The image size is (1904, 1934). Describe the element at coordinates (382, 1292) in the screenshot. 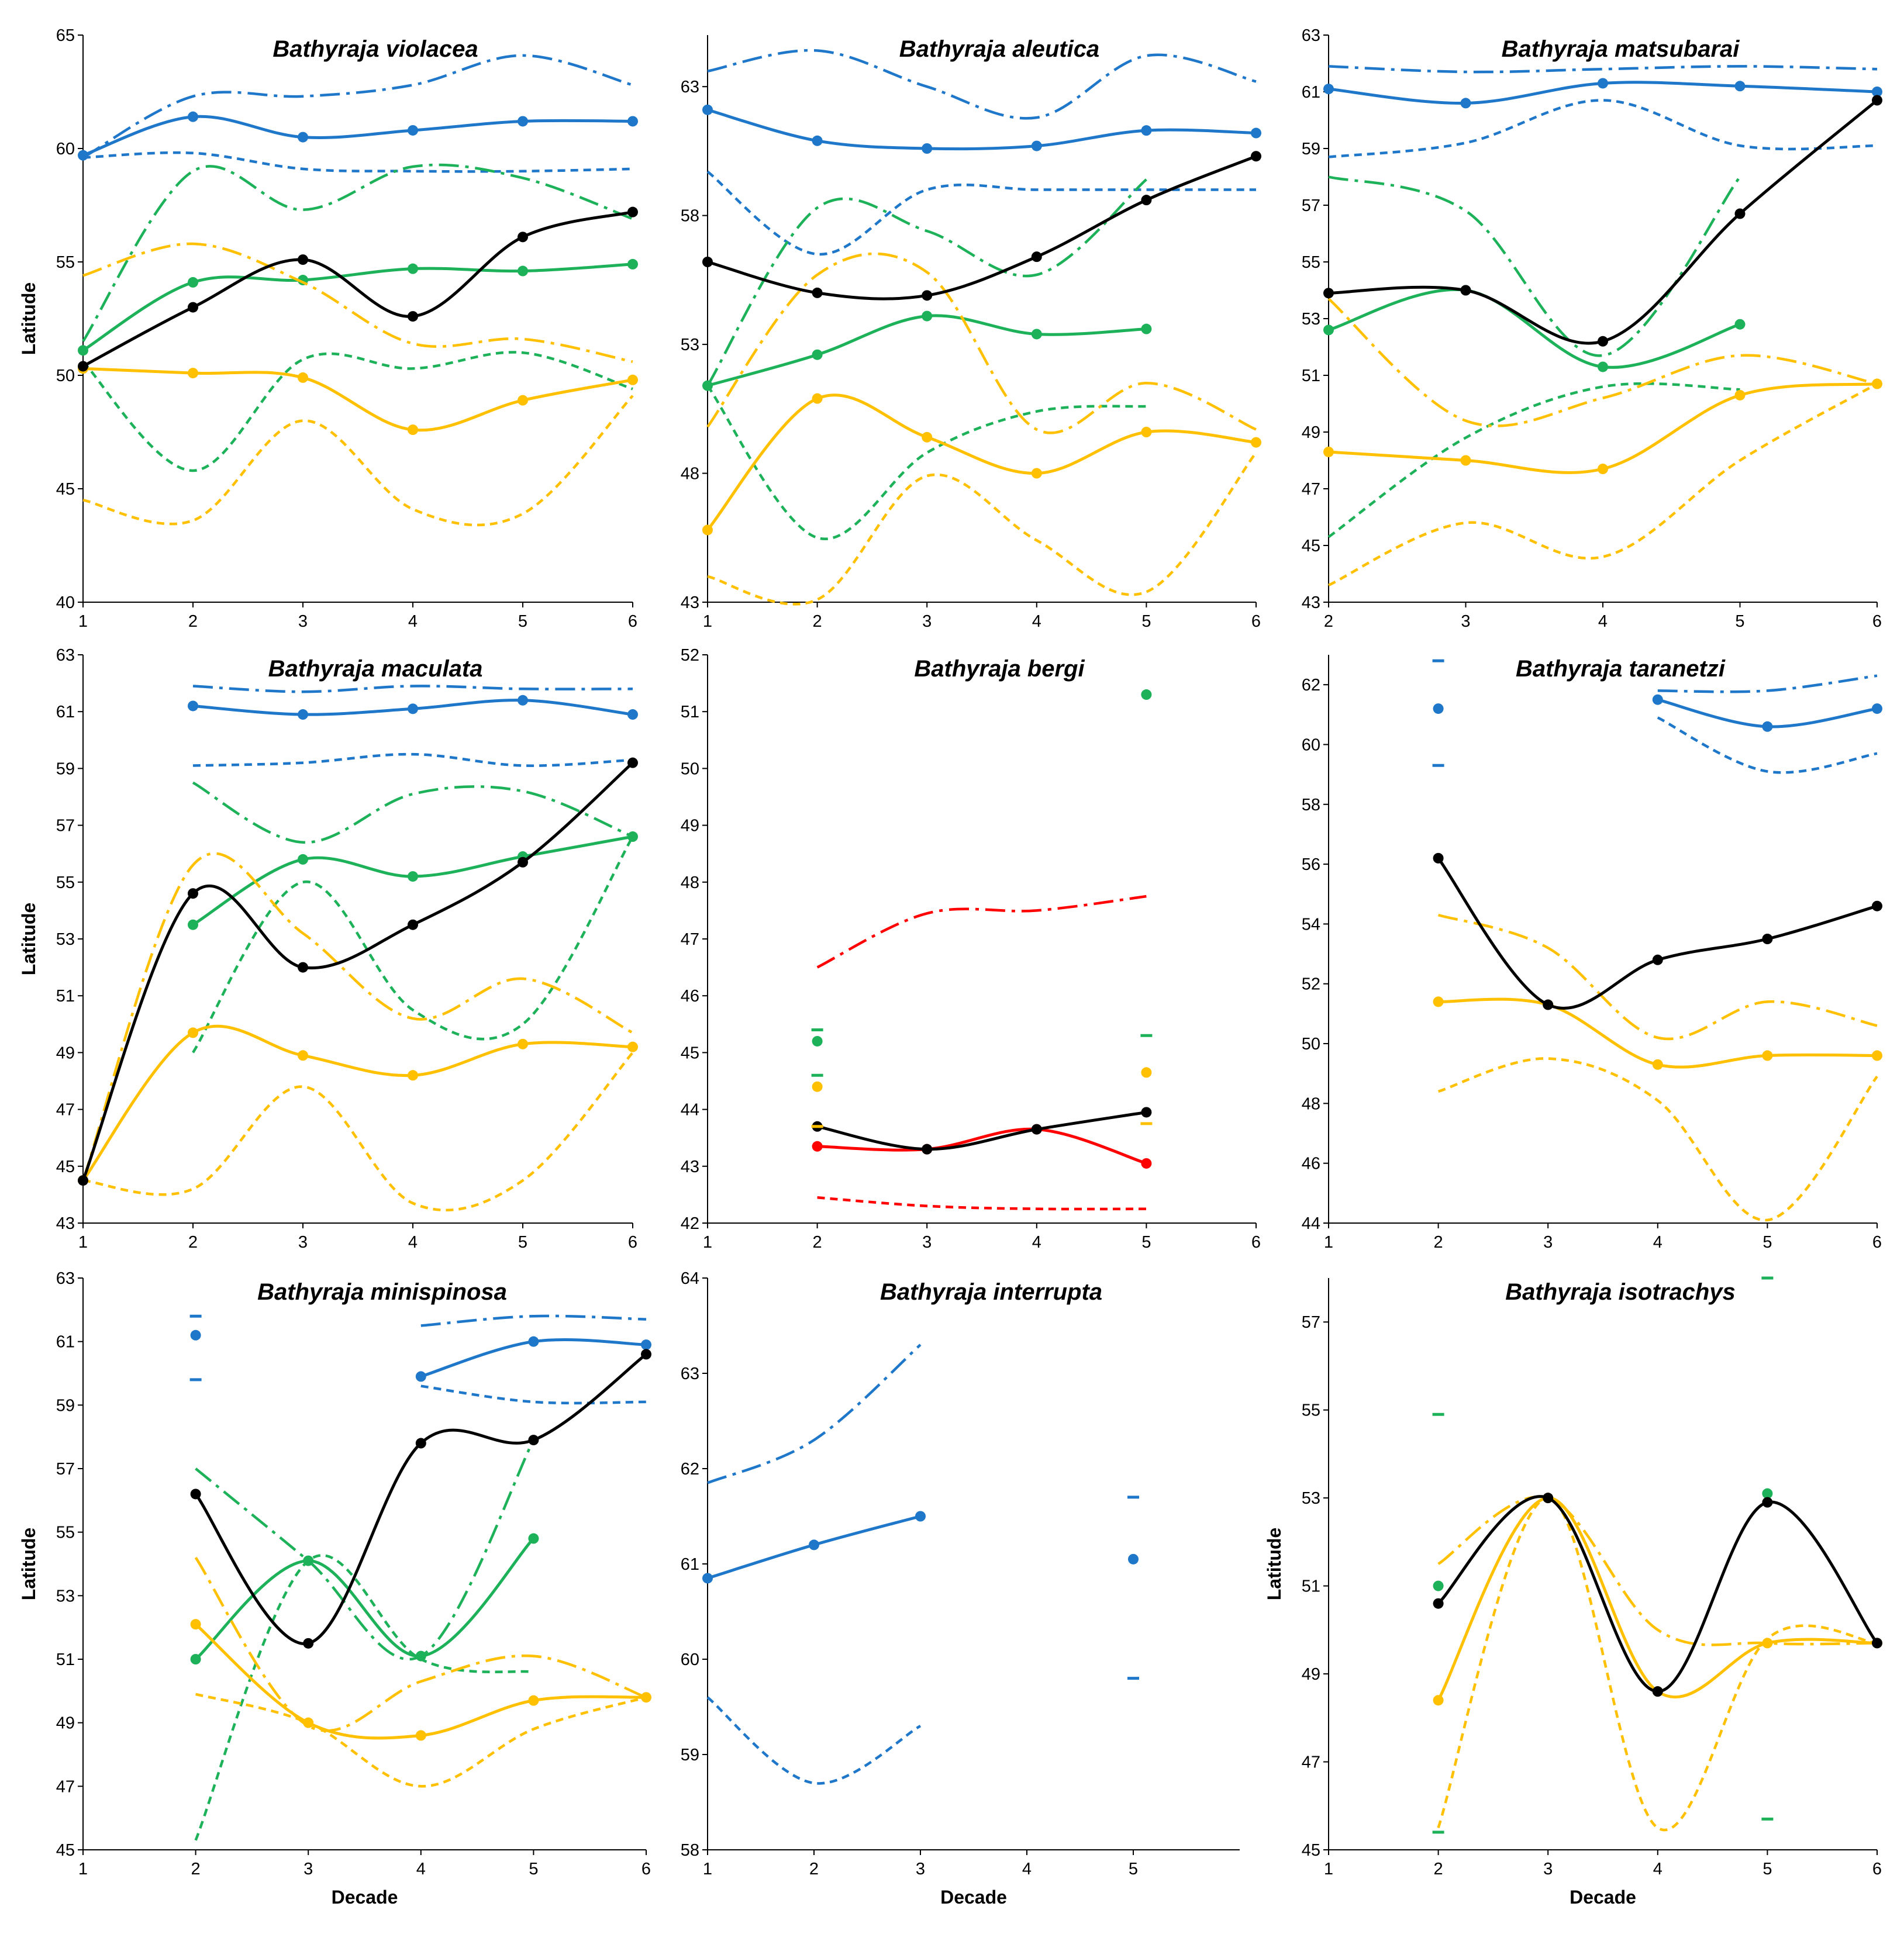

I see `chart-title: Bathyraja minispinosa` at that location.